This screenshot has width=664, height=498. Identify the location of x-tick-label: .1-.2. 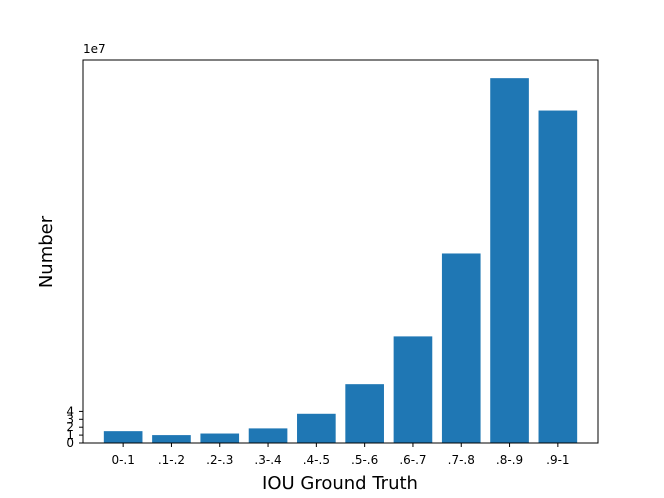
(171, 460).